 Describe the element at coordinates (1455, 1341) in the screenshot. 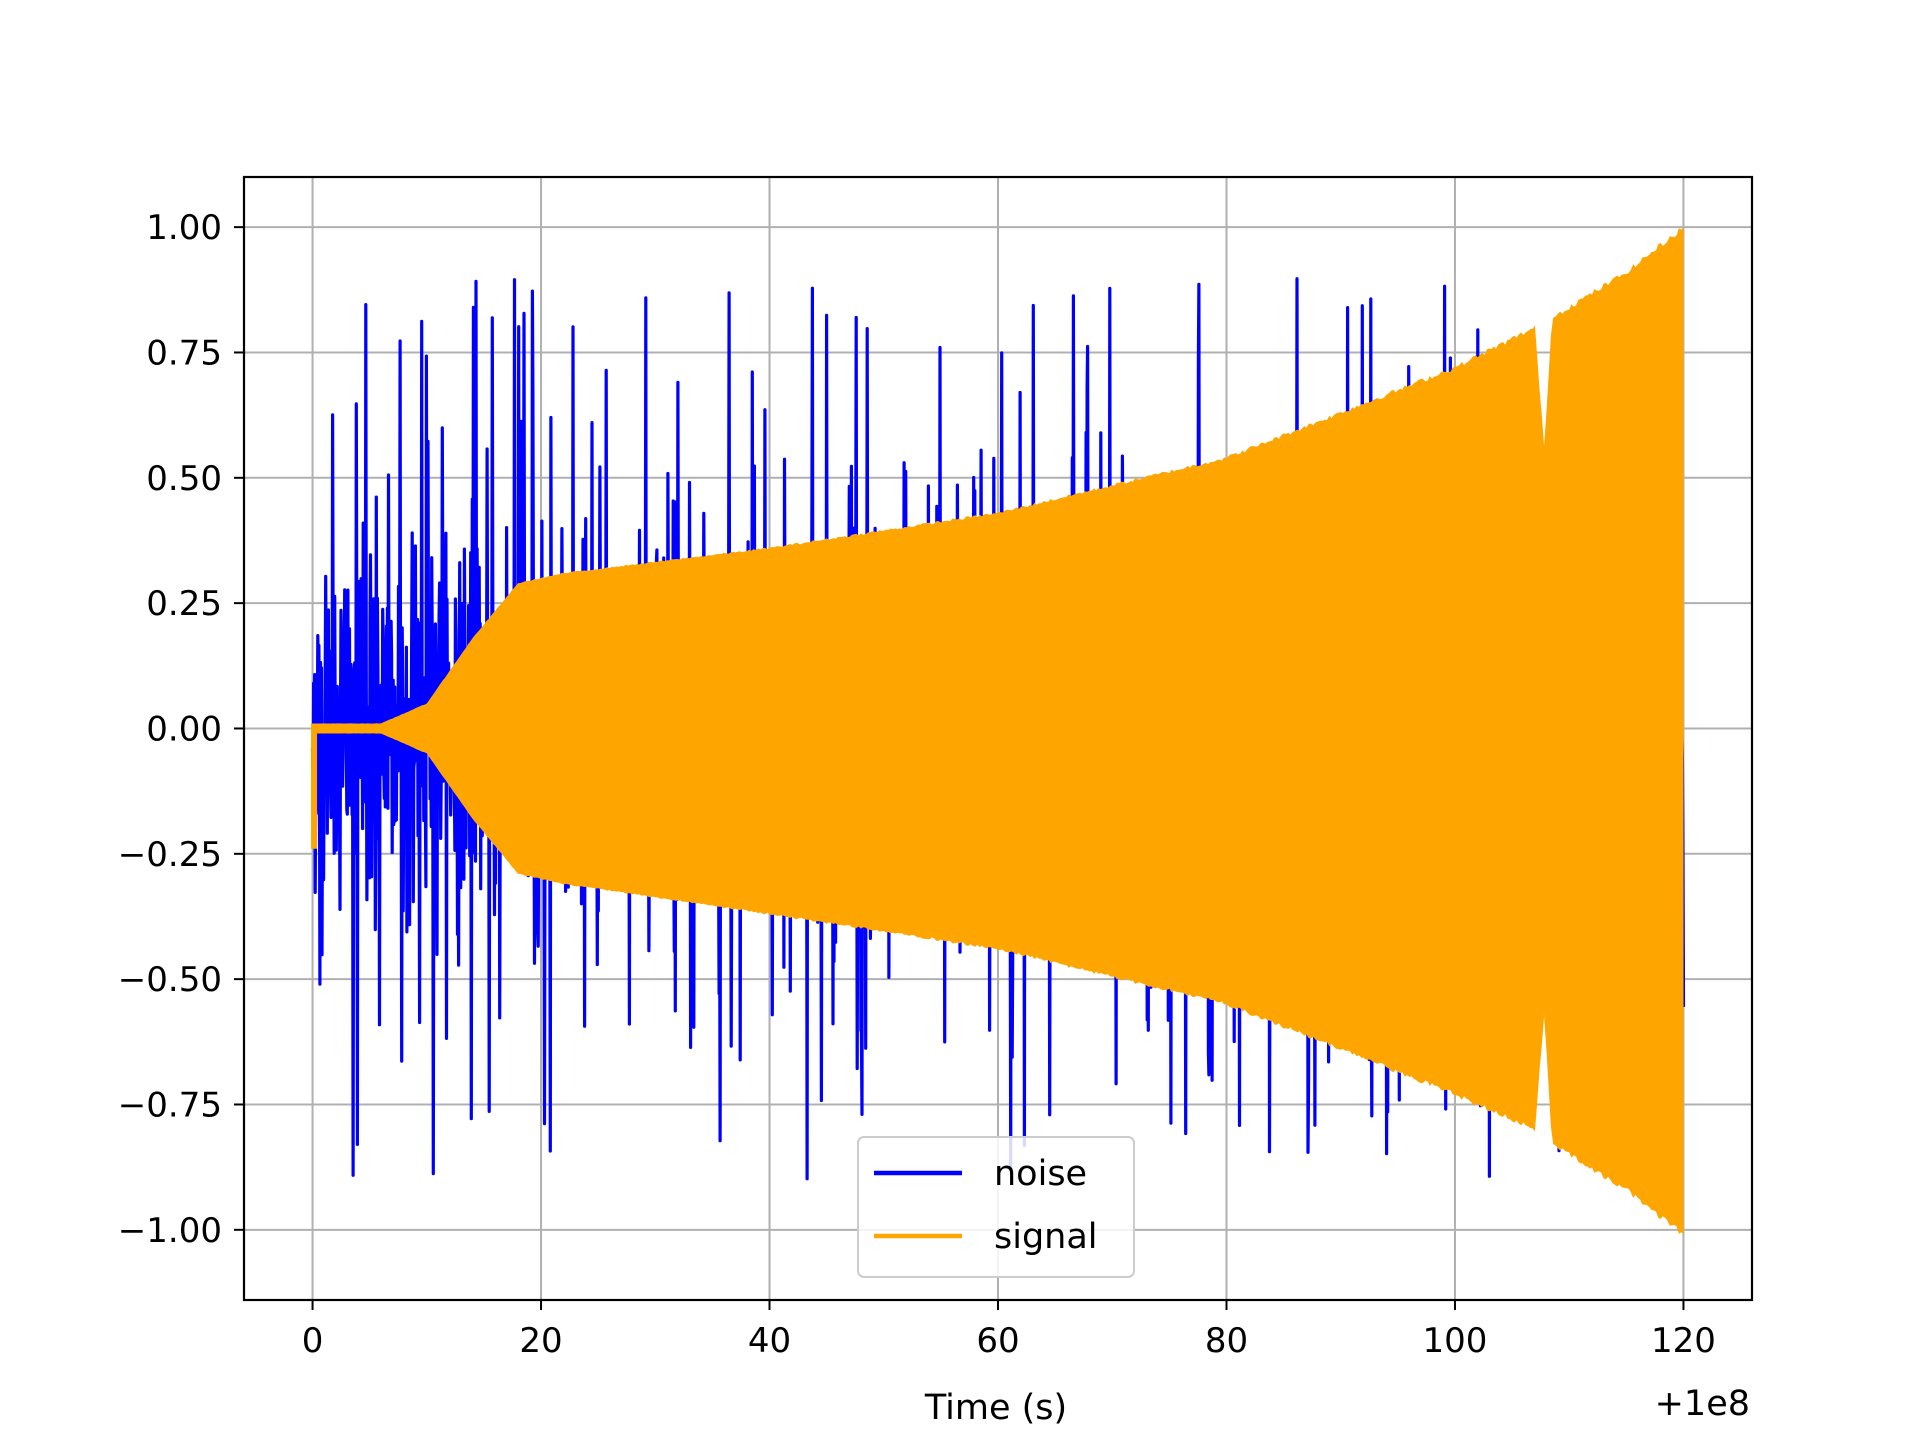

I see `x-tick-label: 100` at that location.